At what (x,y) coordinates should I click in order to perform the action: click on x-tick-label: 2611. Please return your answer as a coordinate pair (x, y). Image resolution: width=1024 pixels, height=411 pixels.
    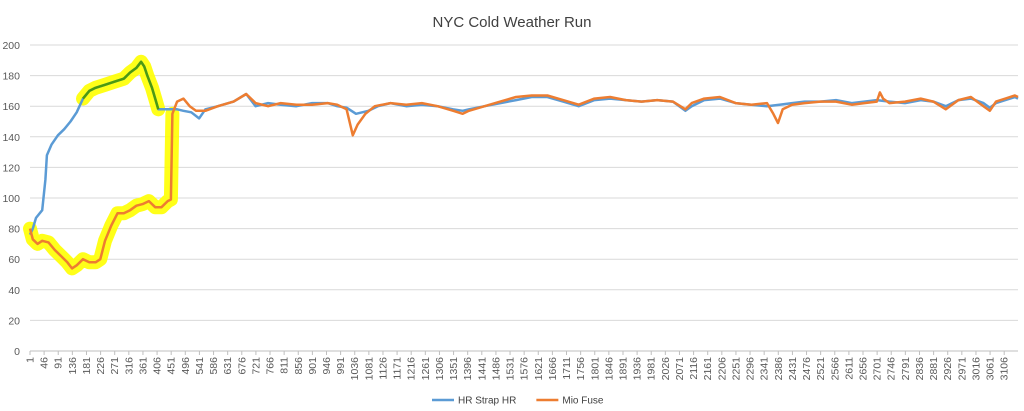
    Looking at the image, I should click on (849, 368).